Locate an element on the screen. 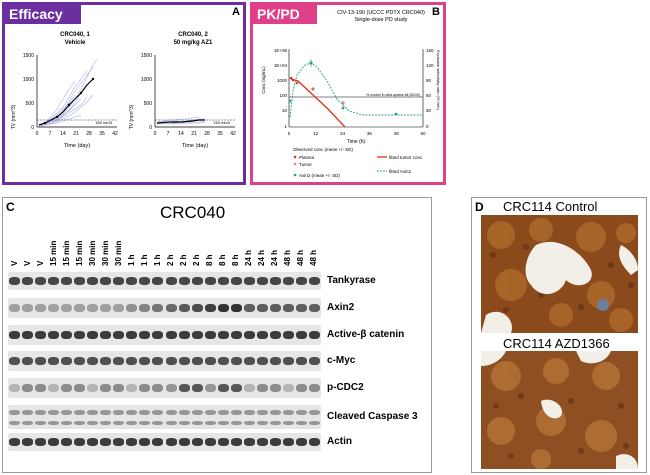 This screenshot has height=475, width=650. pkpd-title2: Single-dose PD study is located at coordinates (381, 20).